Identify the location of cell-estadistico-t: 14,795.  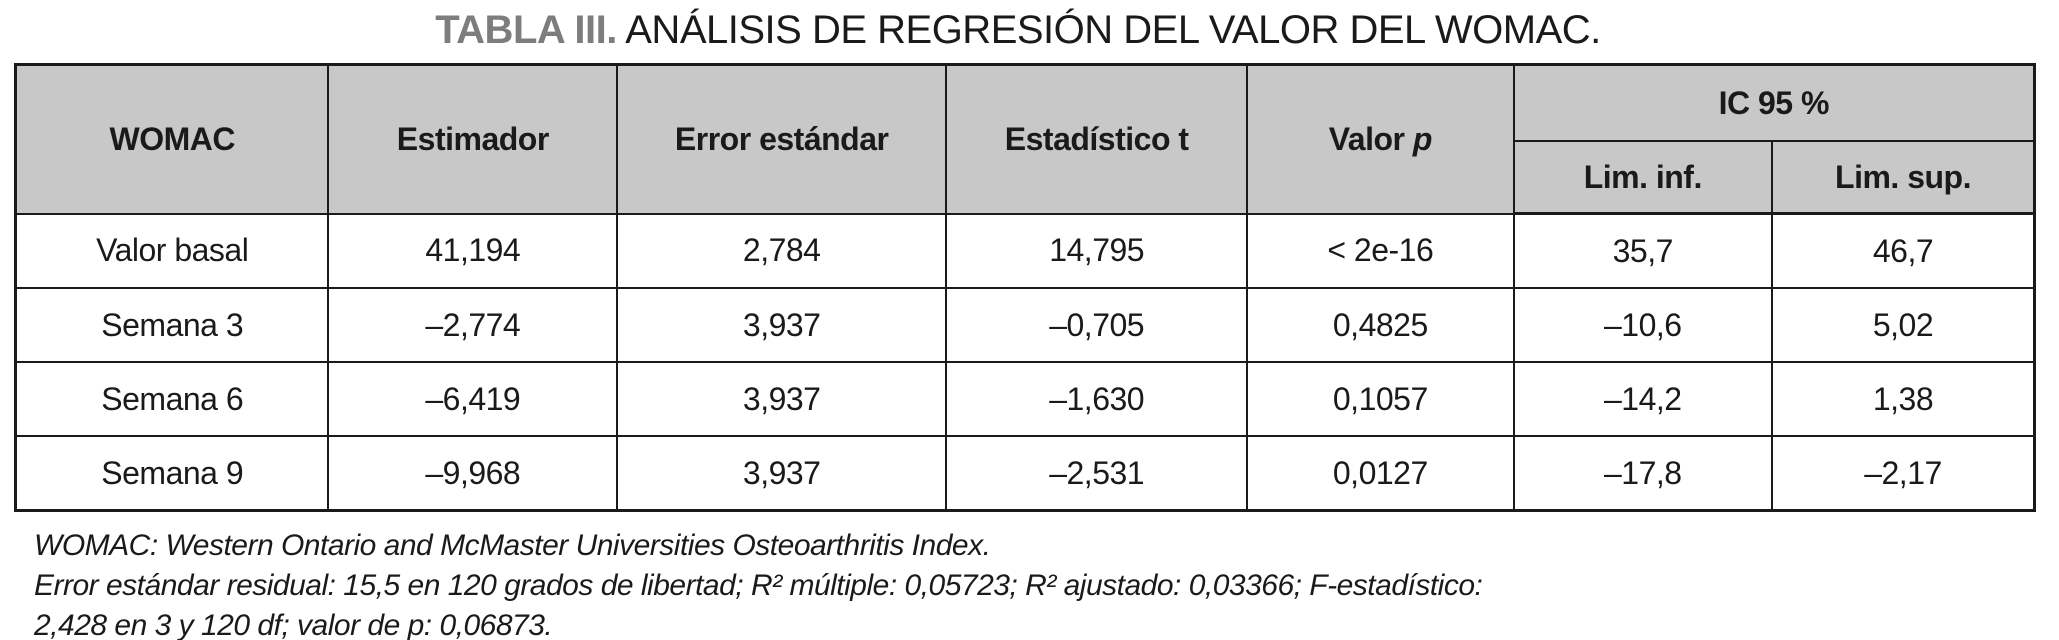
(1097, 250).